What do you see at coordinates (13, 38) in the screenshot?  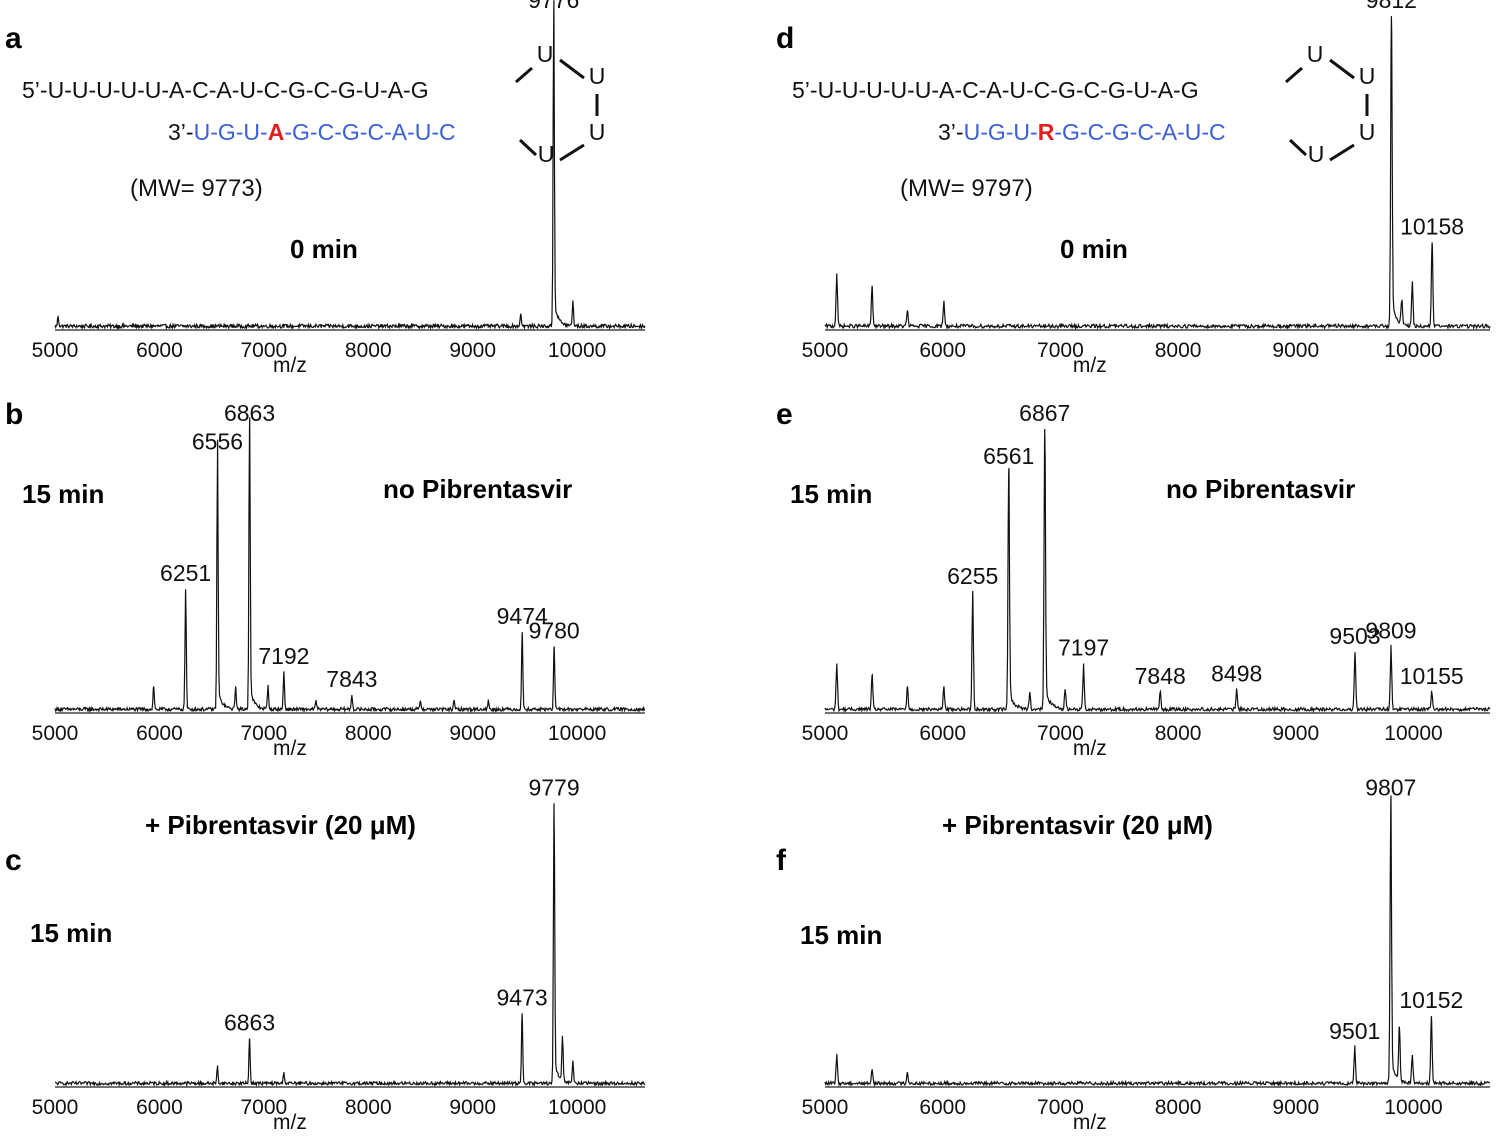 I see `panel-letter: a` at bounding box center [13, 38].